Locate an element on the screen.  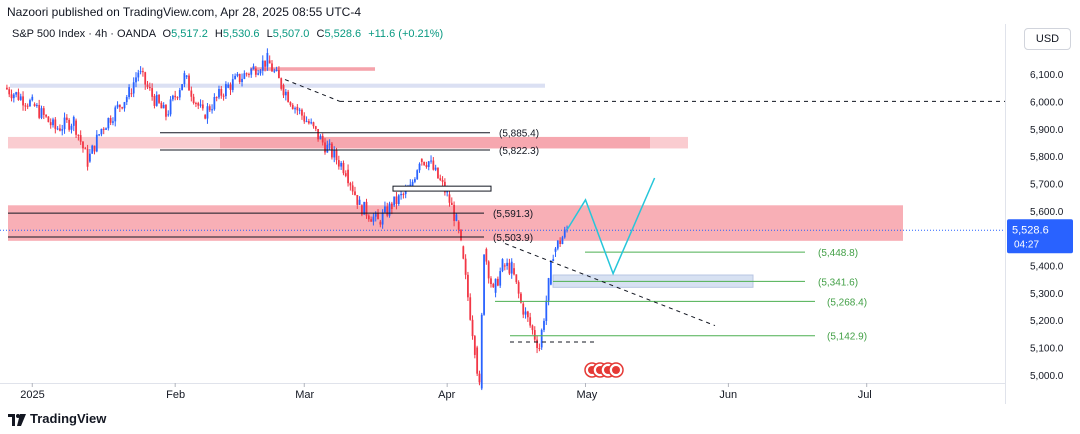
x-tick-label: Feb is located at coordinates (175, 395).